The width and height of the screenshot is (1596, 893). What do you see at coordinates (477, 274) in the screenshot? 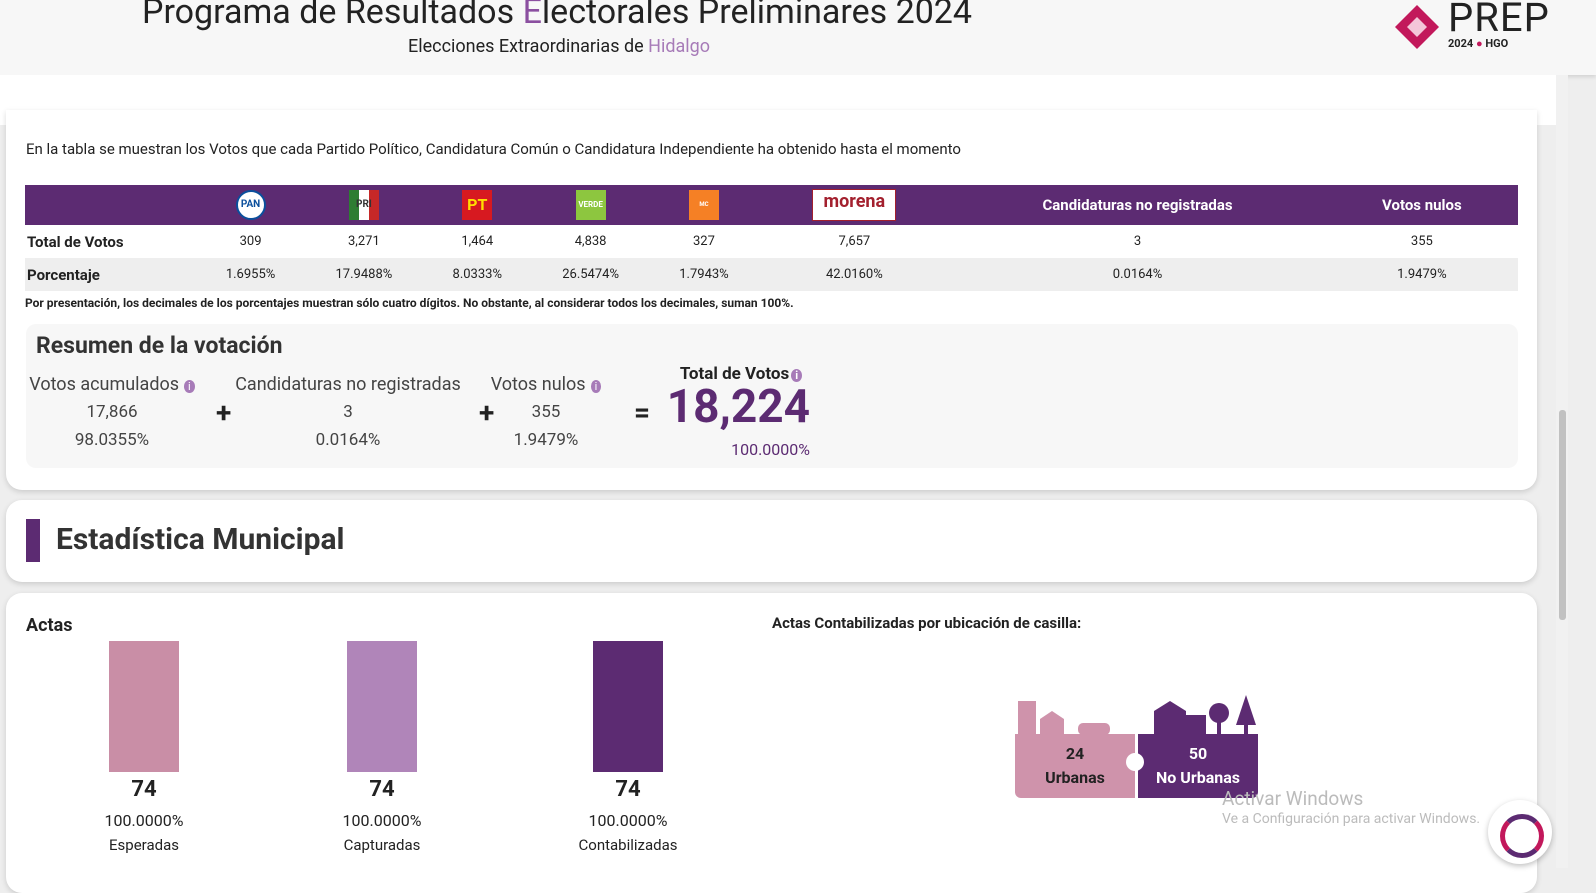
I see `cell: 8.0333%` at bounding box center [477, 274].